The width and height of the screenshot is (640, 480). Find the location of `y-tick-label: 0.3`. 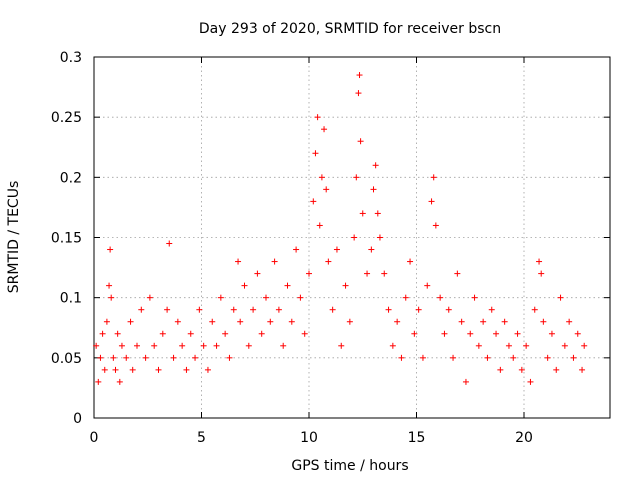

y-tick-label: 0.3 is located at coordinates (71, 58).